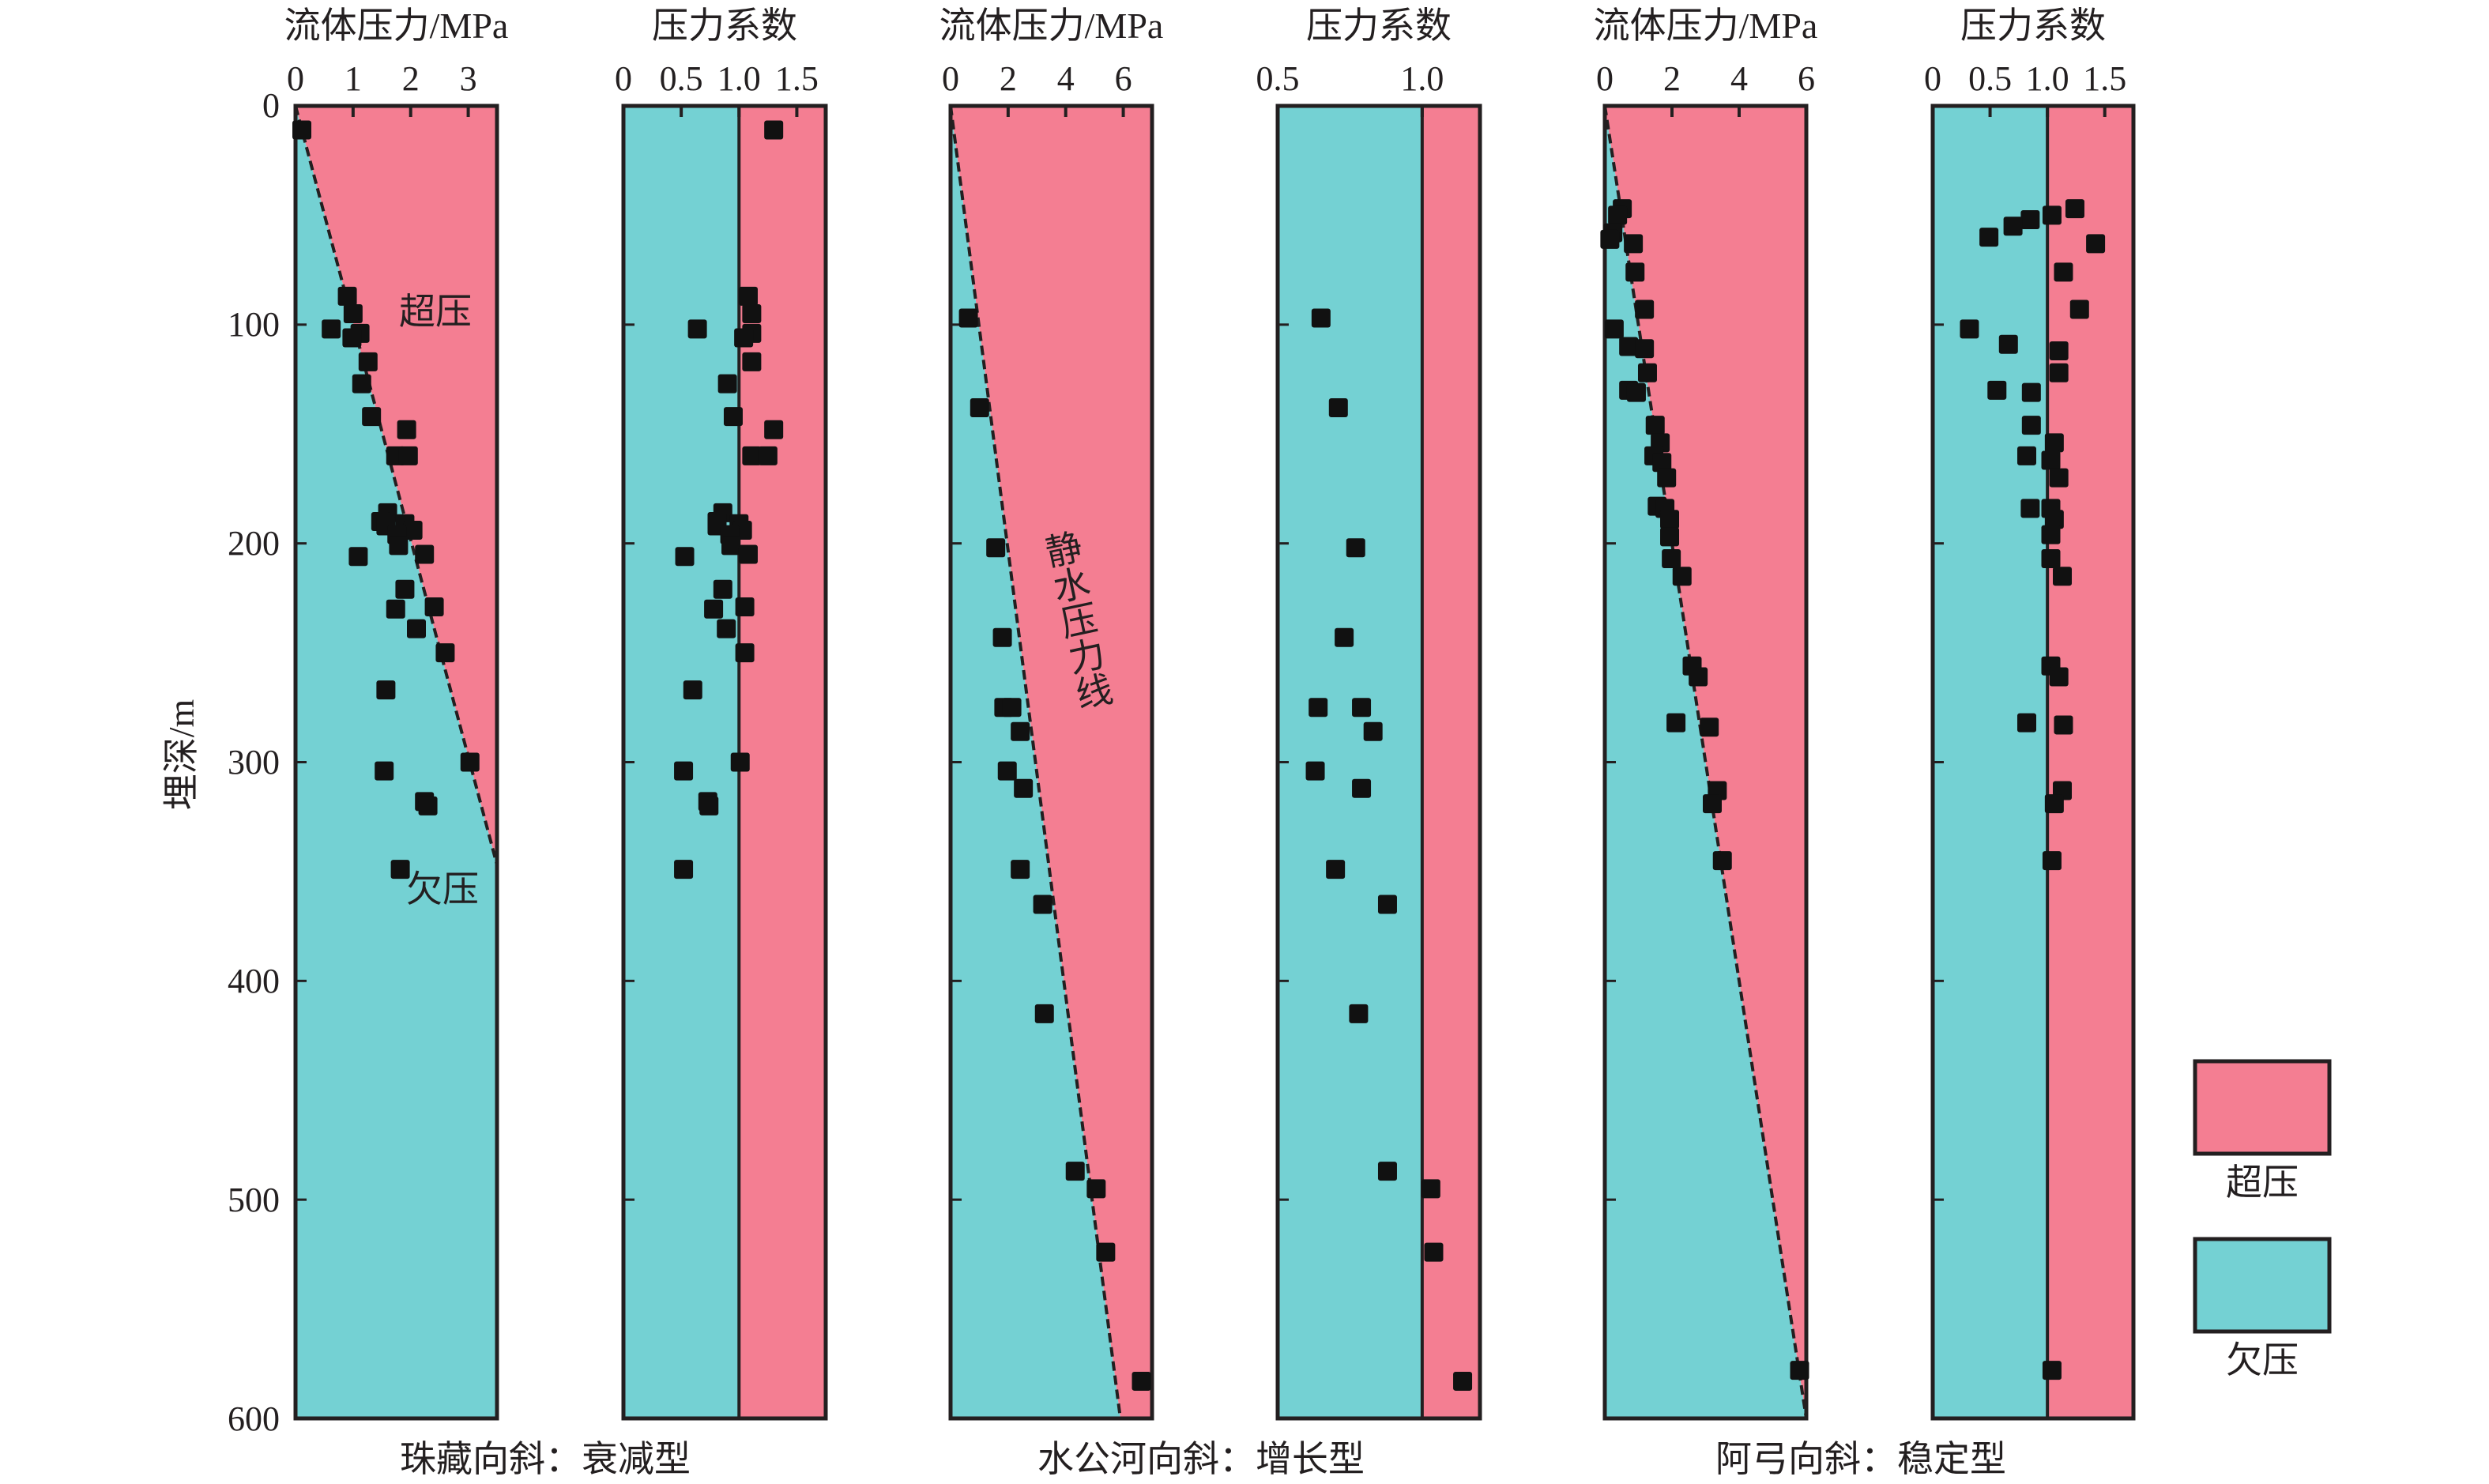 Image resolution: width=2489 pixels, height=1484 pixels. What do you see at coordinates (1739, 78) in the screenshot?
I see `x-tick-label: 4` at bounding box center [1739, 78].